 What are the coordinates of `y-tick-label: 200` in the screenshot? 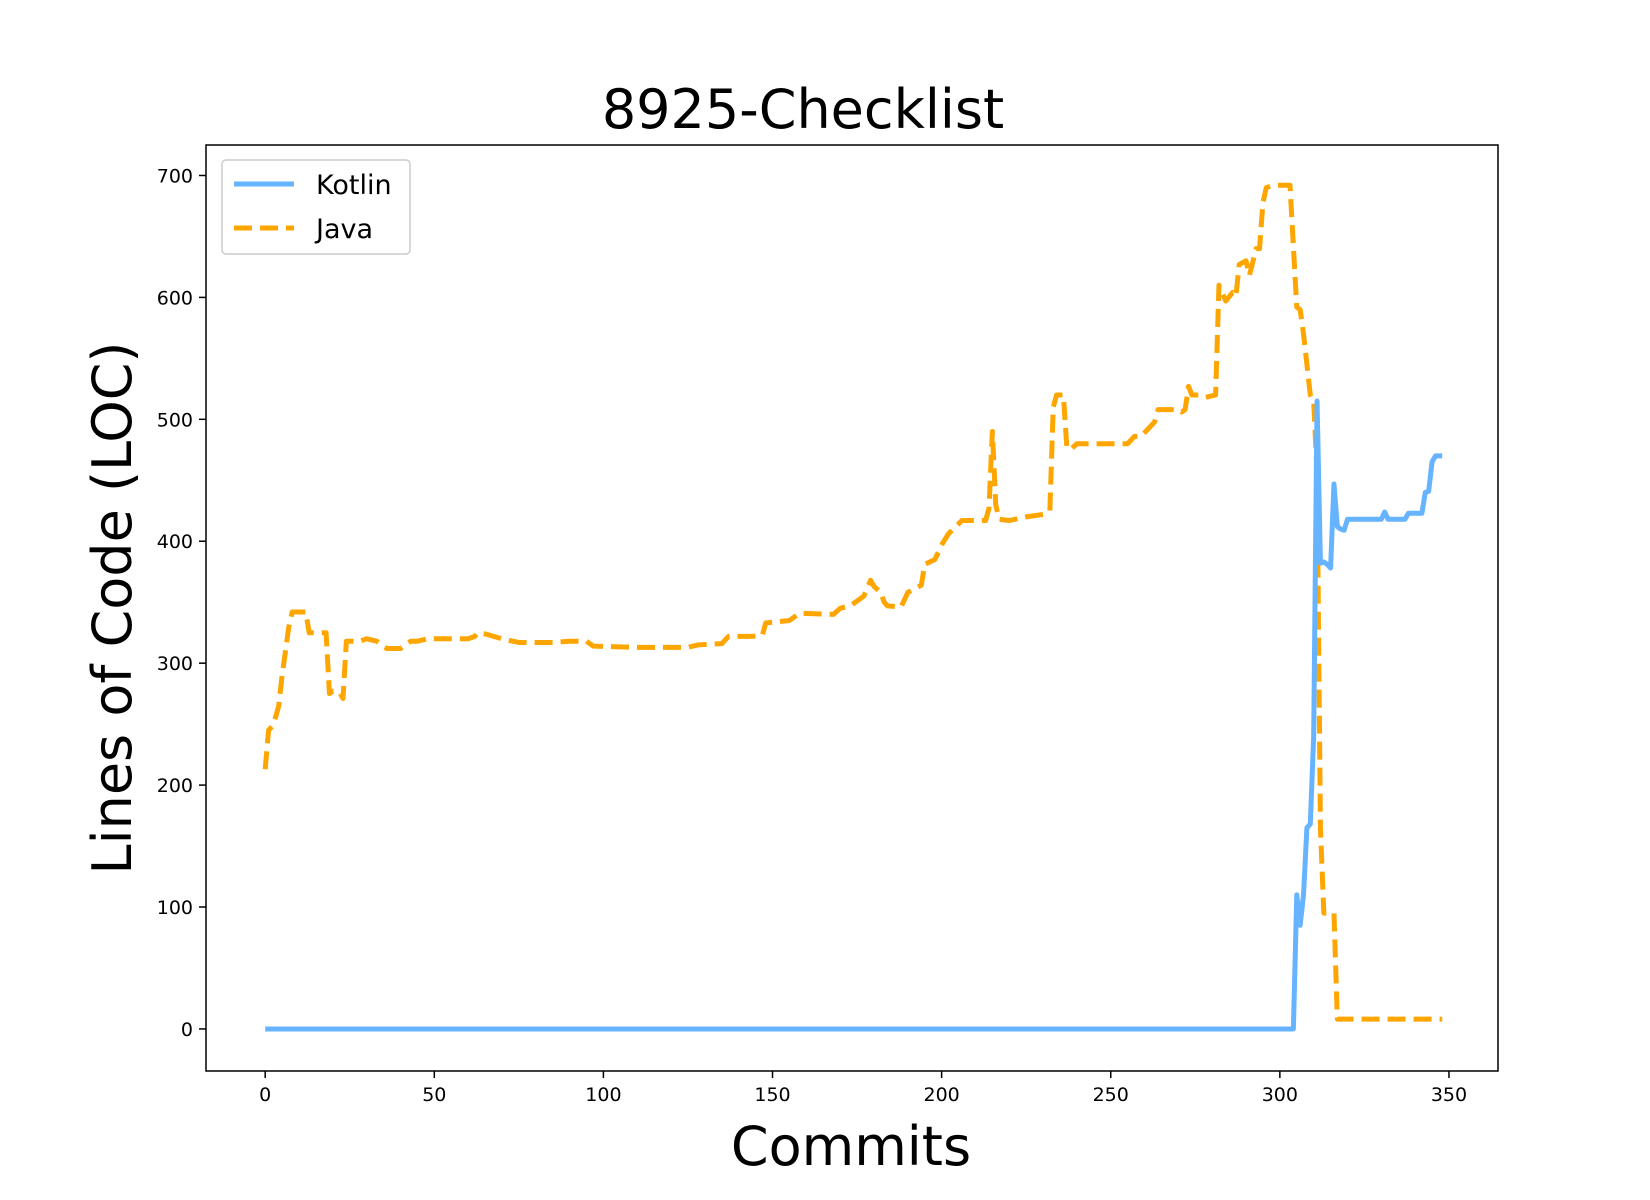 It's located at (175, 786).